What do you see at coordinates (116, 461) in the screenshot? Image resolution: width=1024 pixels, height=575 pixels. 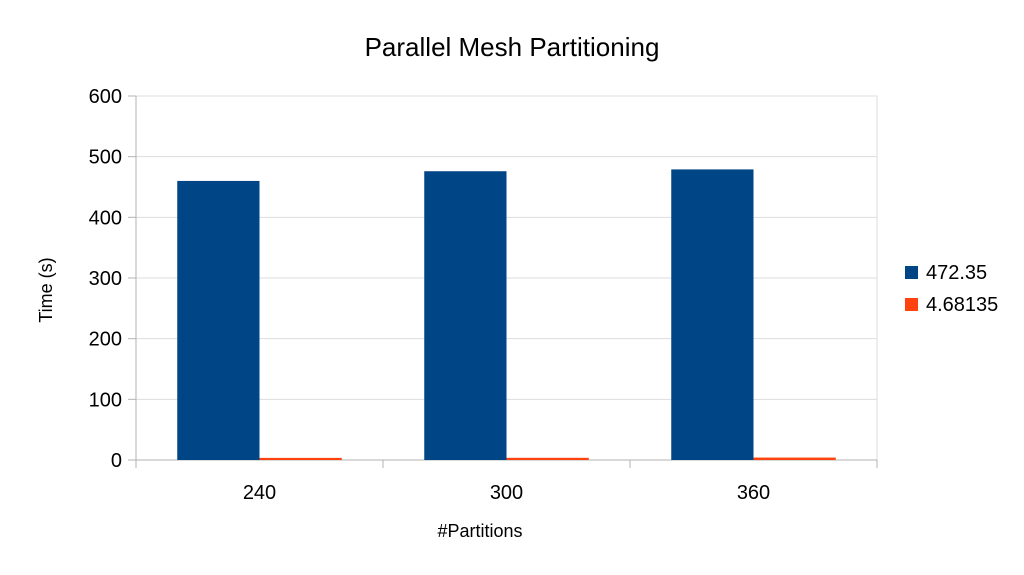 I see `y-tick-label: 0` at bounding box center [116, 461].